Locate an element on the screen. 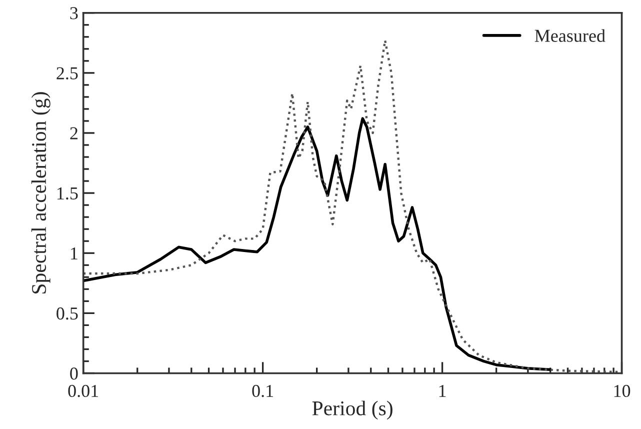 This screenshot has height=429, width=641. x-tick-label: 0.1 is located at coordinates (263, 391).